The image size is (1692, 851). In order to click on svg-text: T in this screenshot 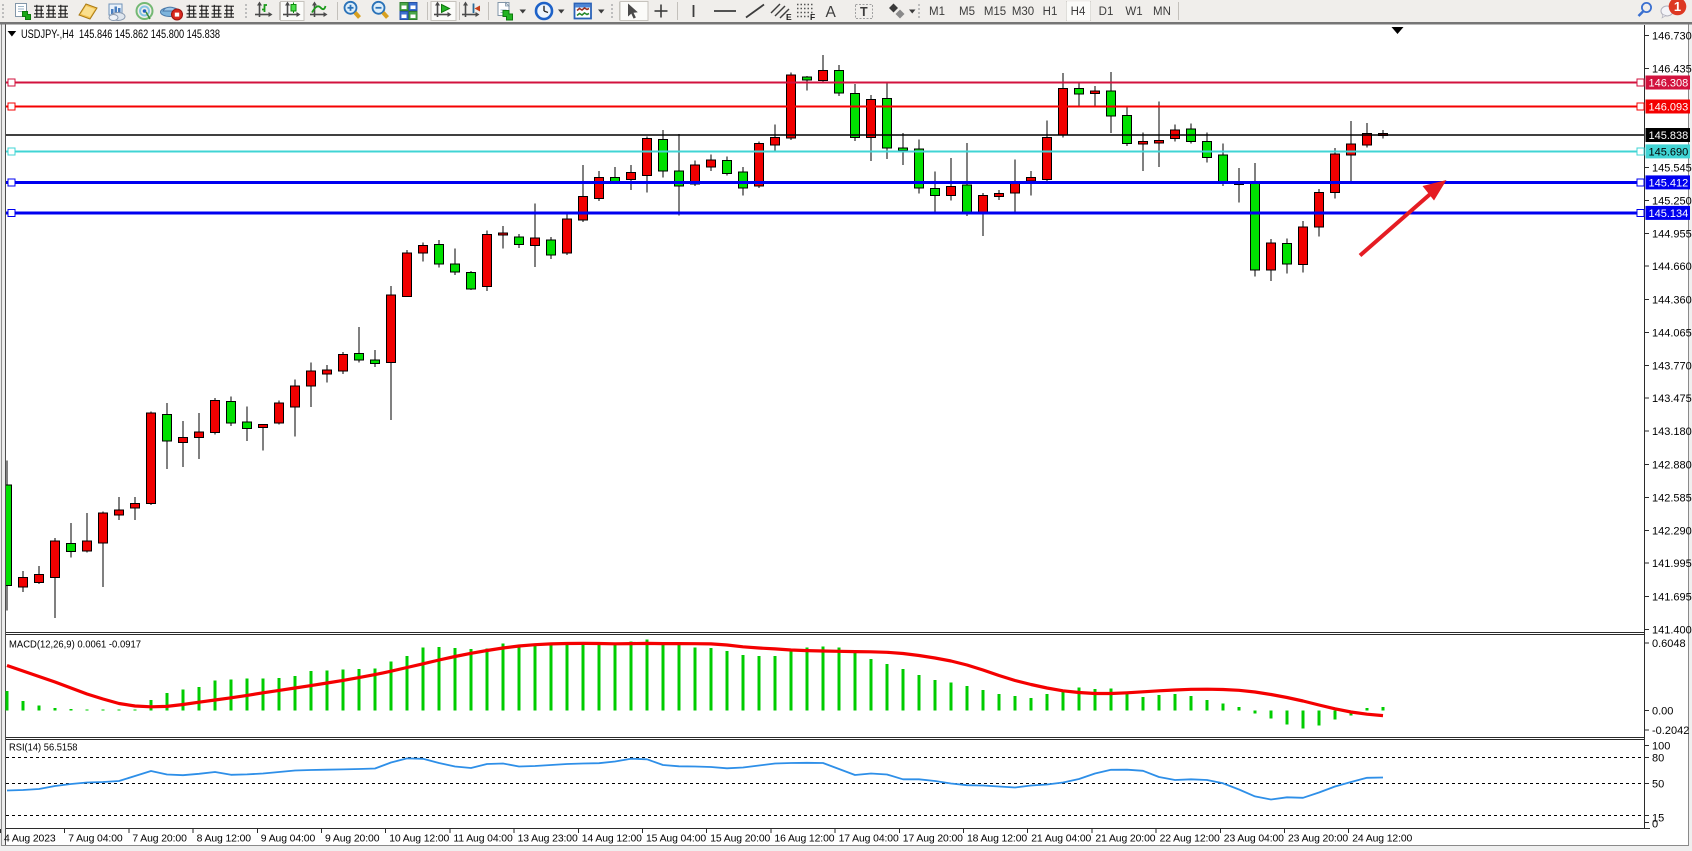, I will do `click(864, 12)`.